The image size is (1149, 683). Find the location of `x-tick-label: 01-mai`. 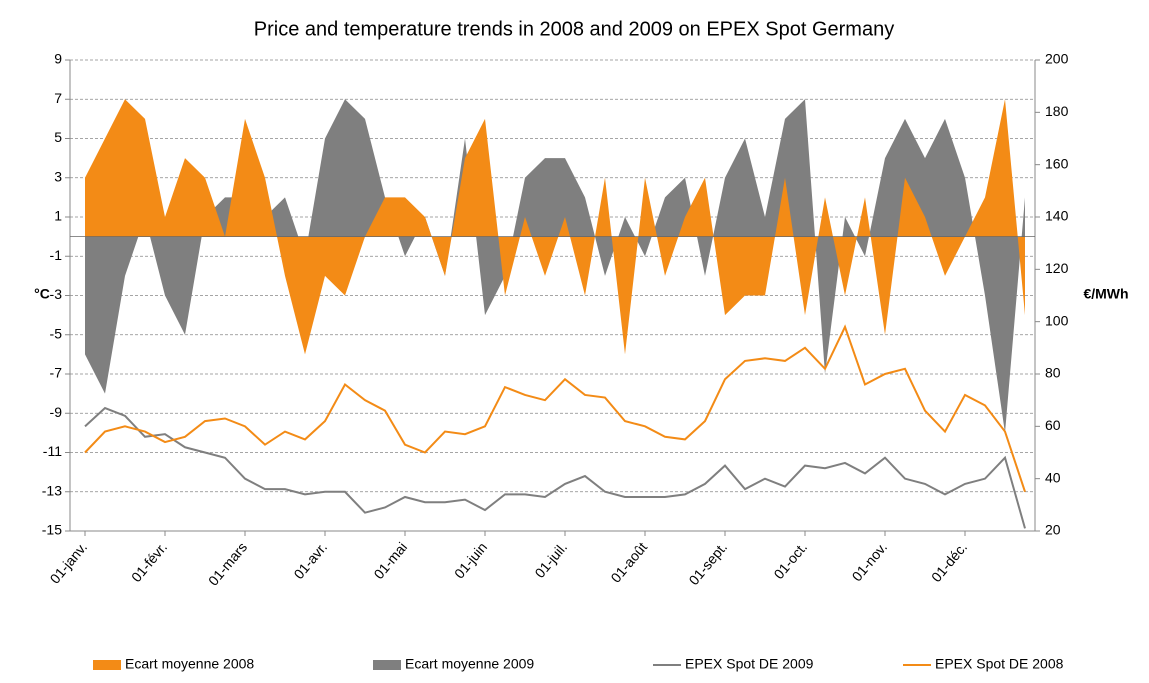

x-tick-label: 01-mai is located at coordinates (390, 560).